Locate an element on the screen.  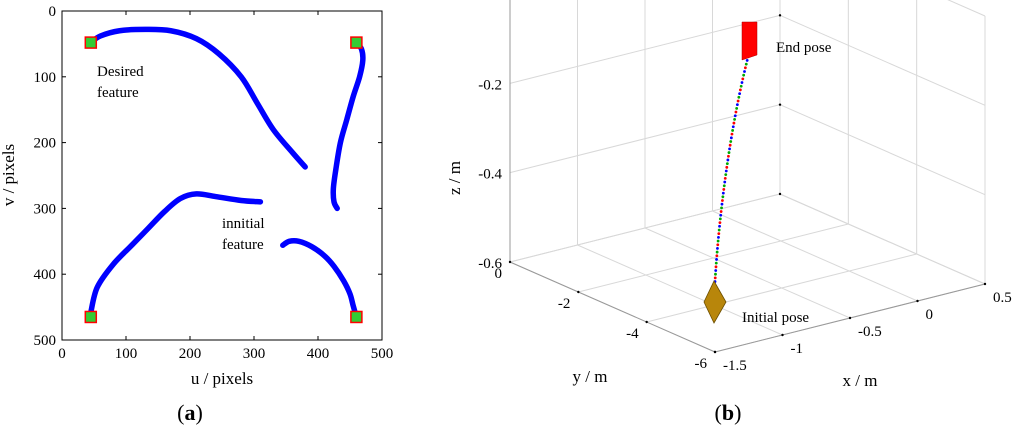
panel-b-y-tick-label: -4 is located at coordinates (632, 334).